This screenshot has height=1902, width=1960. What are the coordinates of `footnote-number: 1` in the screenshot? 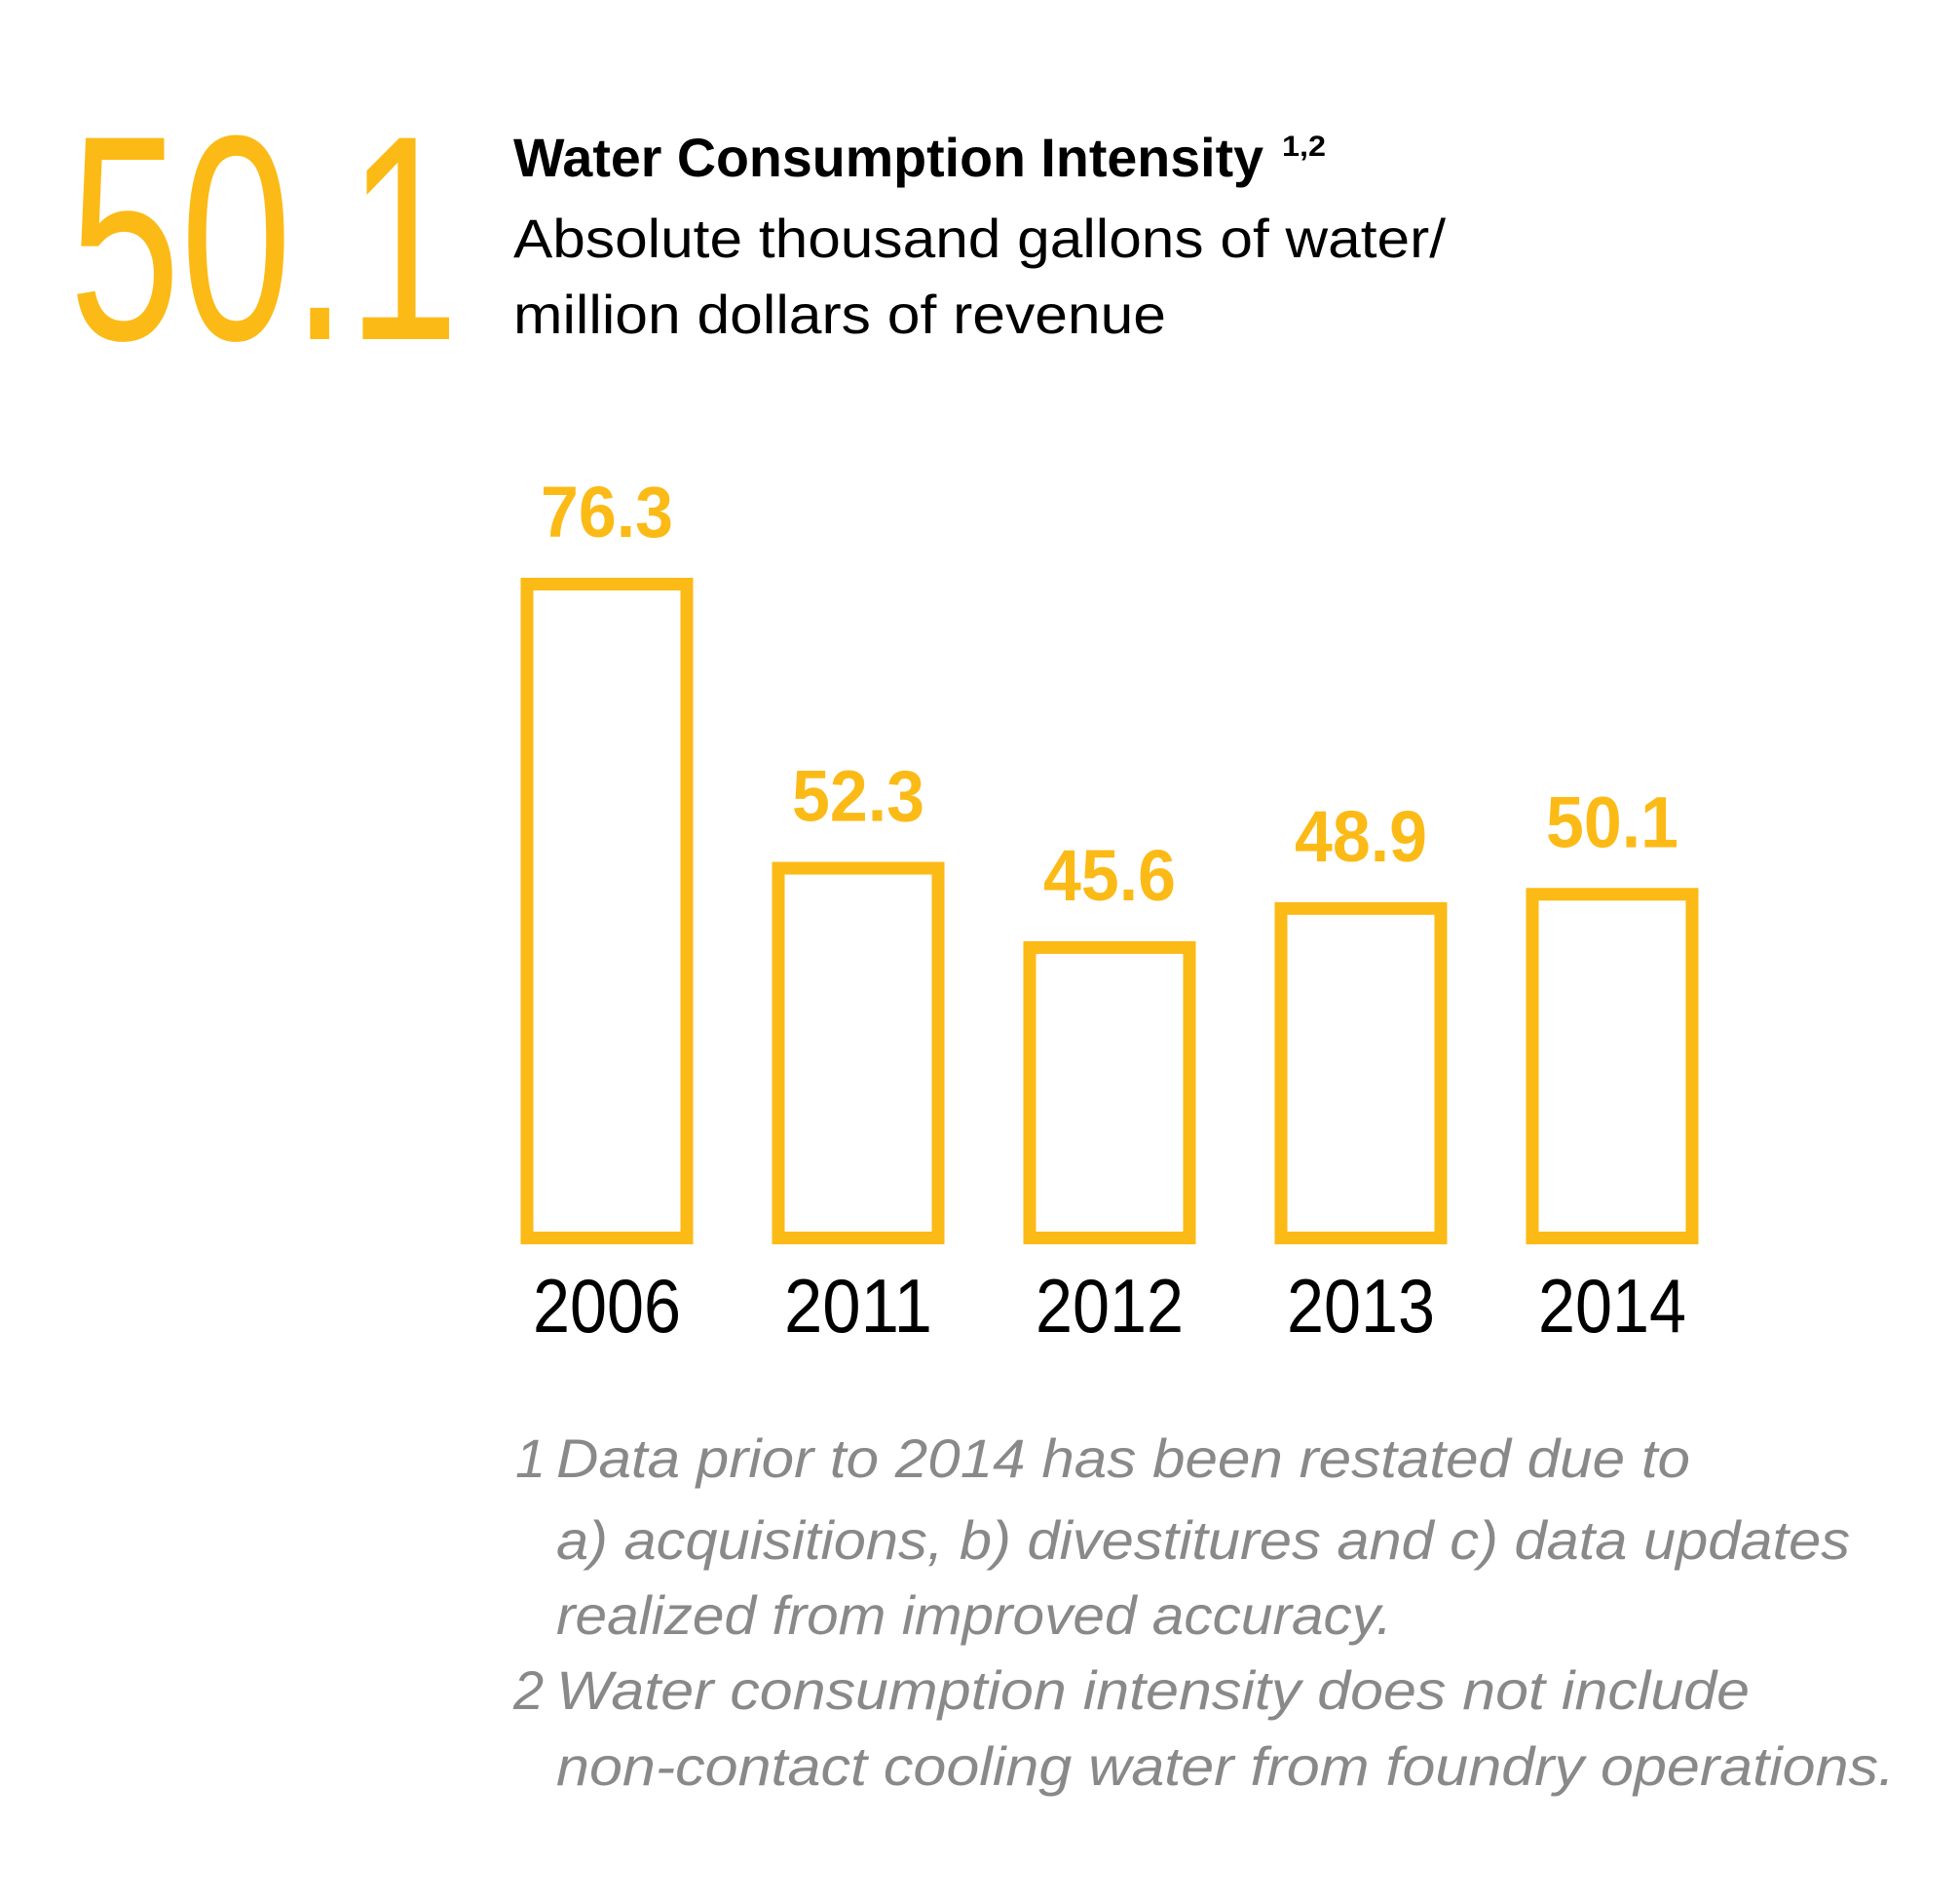 It's located at (531, 1458).